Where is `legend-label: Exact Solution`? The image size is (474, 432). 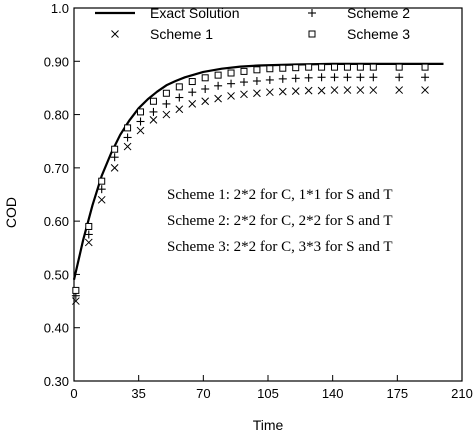 legend-label: Exact Solution is located at coordinates (195, 13).